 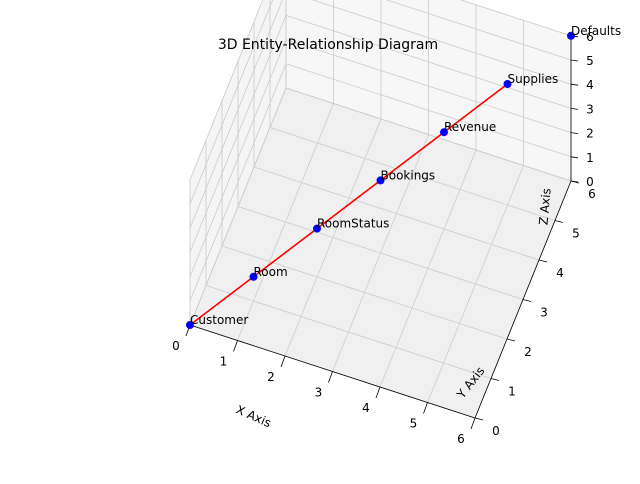 What do you see at coordinates (544, 207) in the screenshot?
I see `z-axis-label: Z Axis` at bounding box center [544, 207].